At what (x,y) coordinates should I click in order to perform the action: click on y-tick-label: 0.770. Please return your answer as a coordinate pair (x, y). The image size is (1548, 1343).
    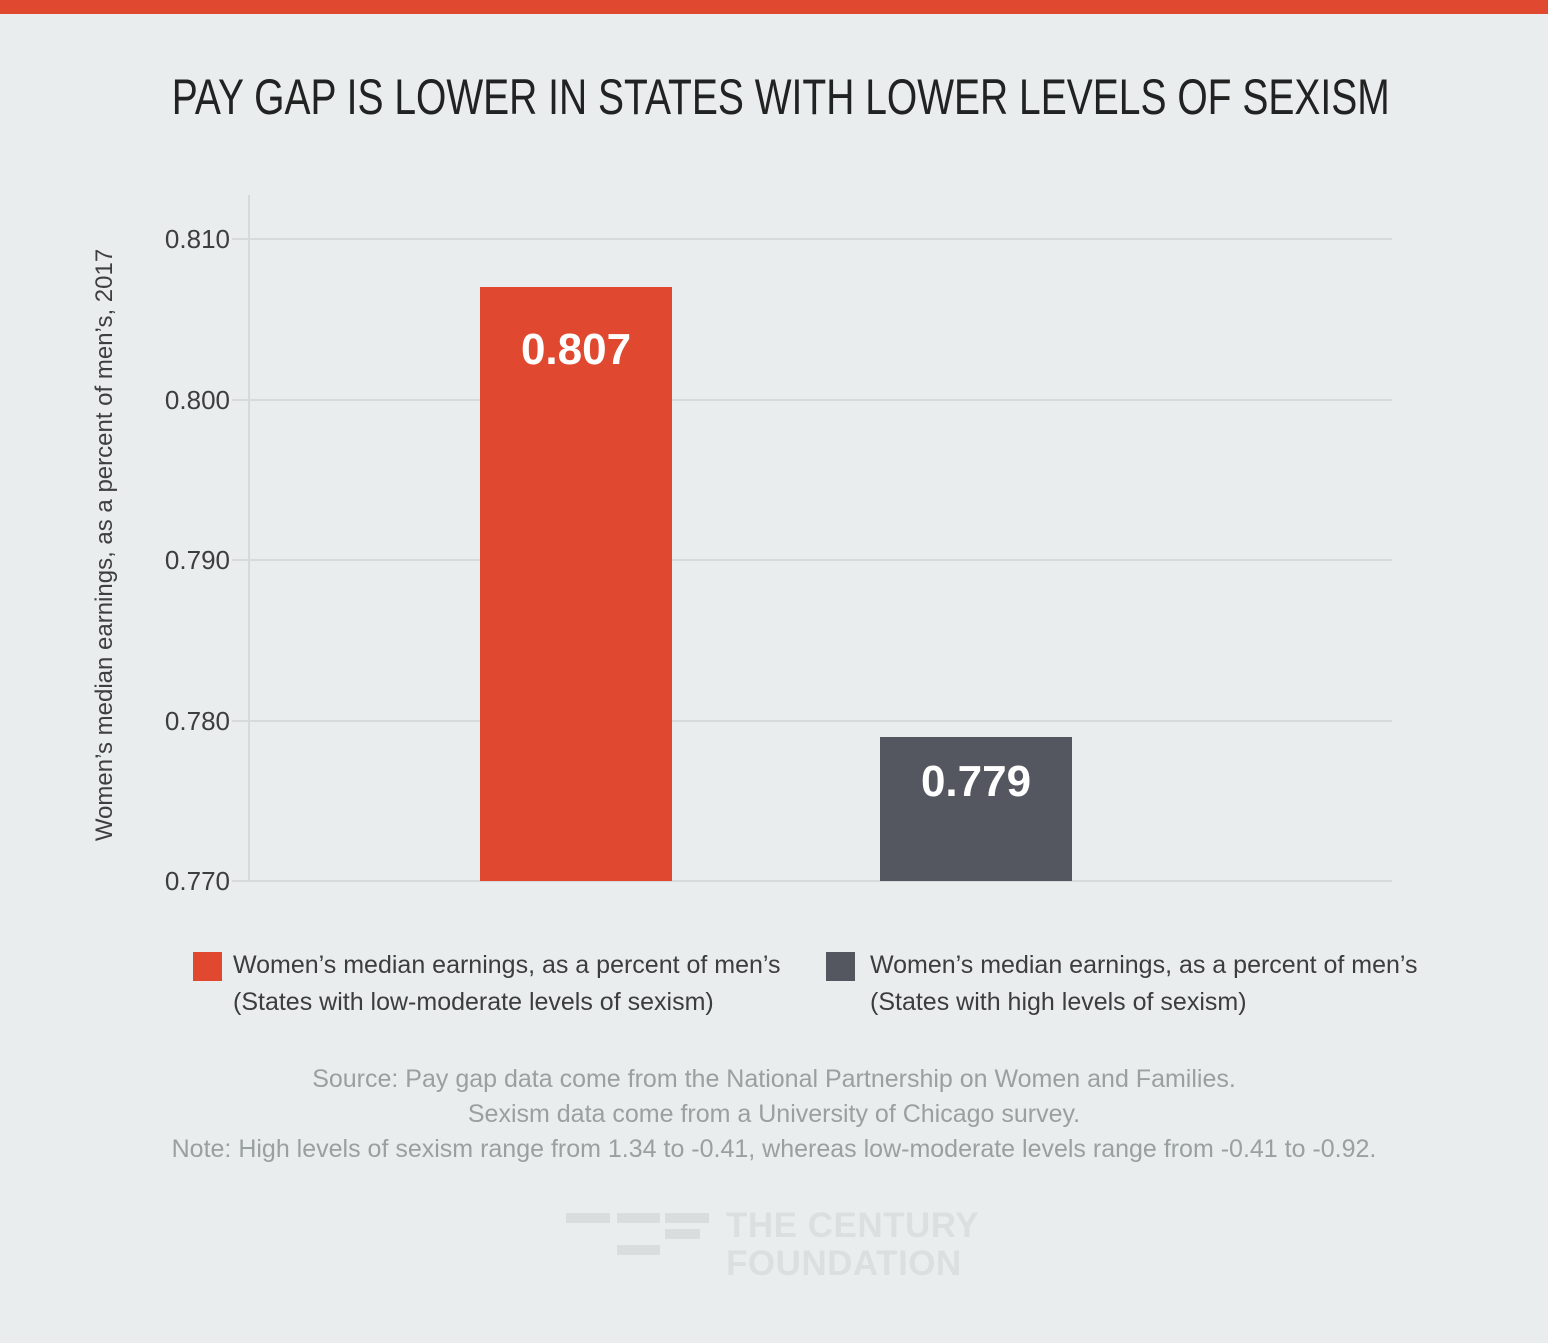
    Looking at the image, I should click on (197, 881).